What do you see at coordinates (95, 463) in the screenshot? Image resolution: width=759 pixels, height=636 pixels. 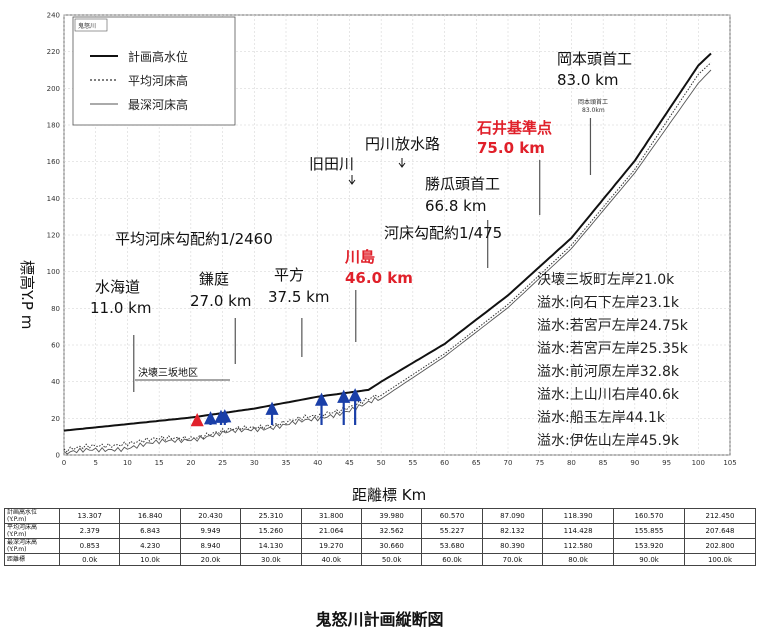 I see `x-tick-label: 5` at bounding box center [95, 463].